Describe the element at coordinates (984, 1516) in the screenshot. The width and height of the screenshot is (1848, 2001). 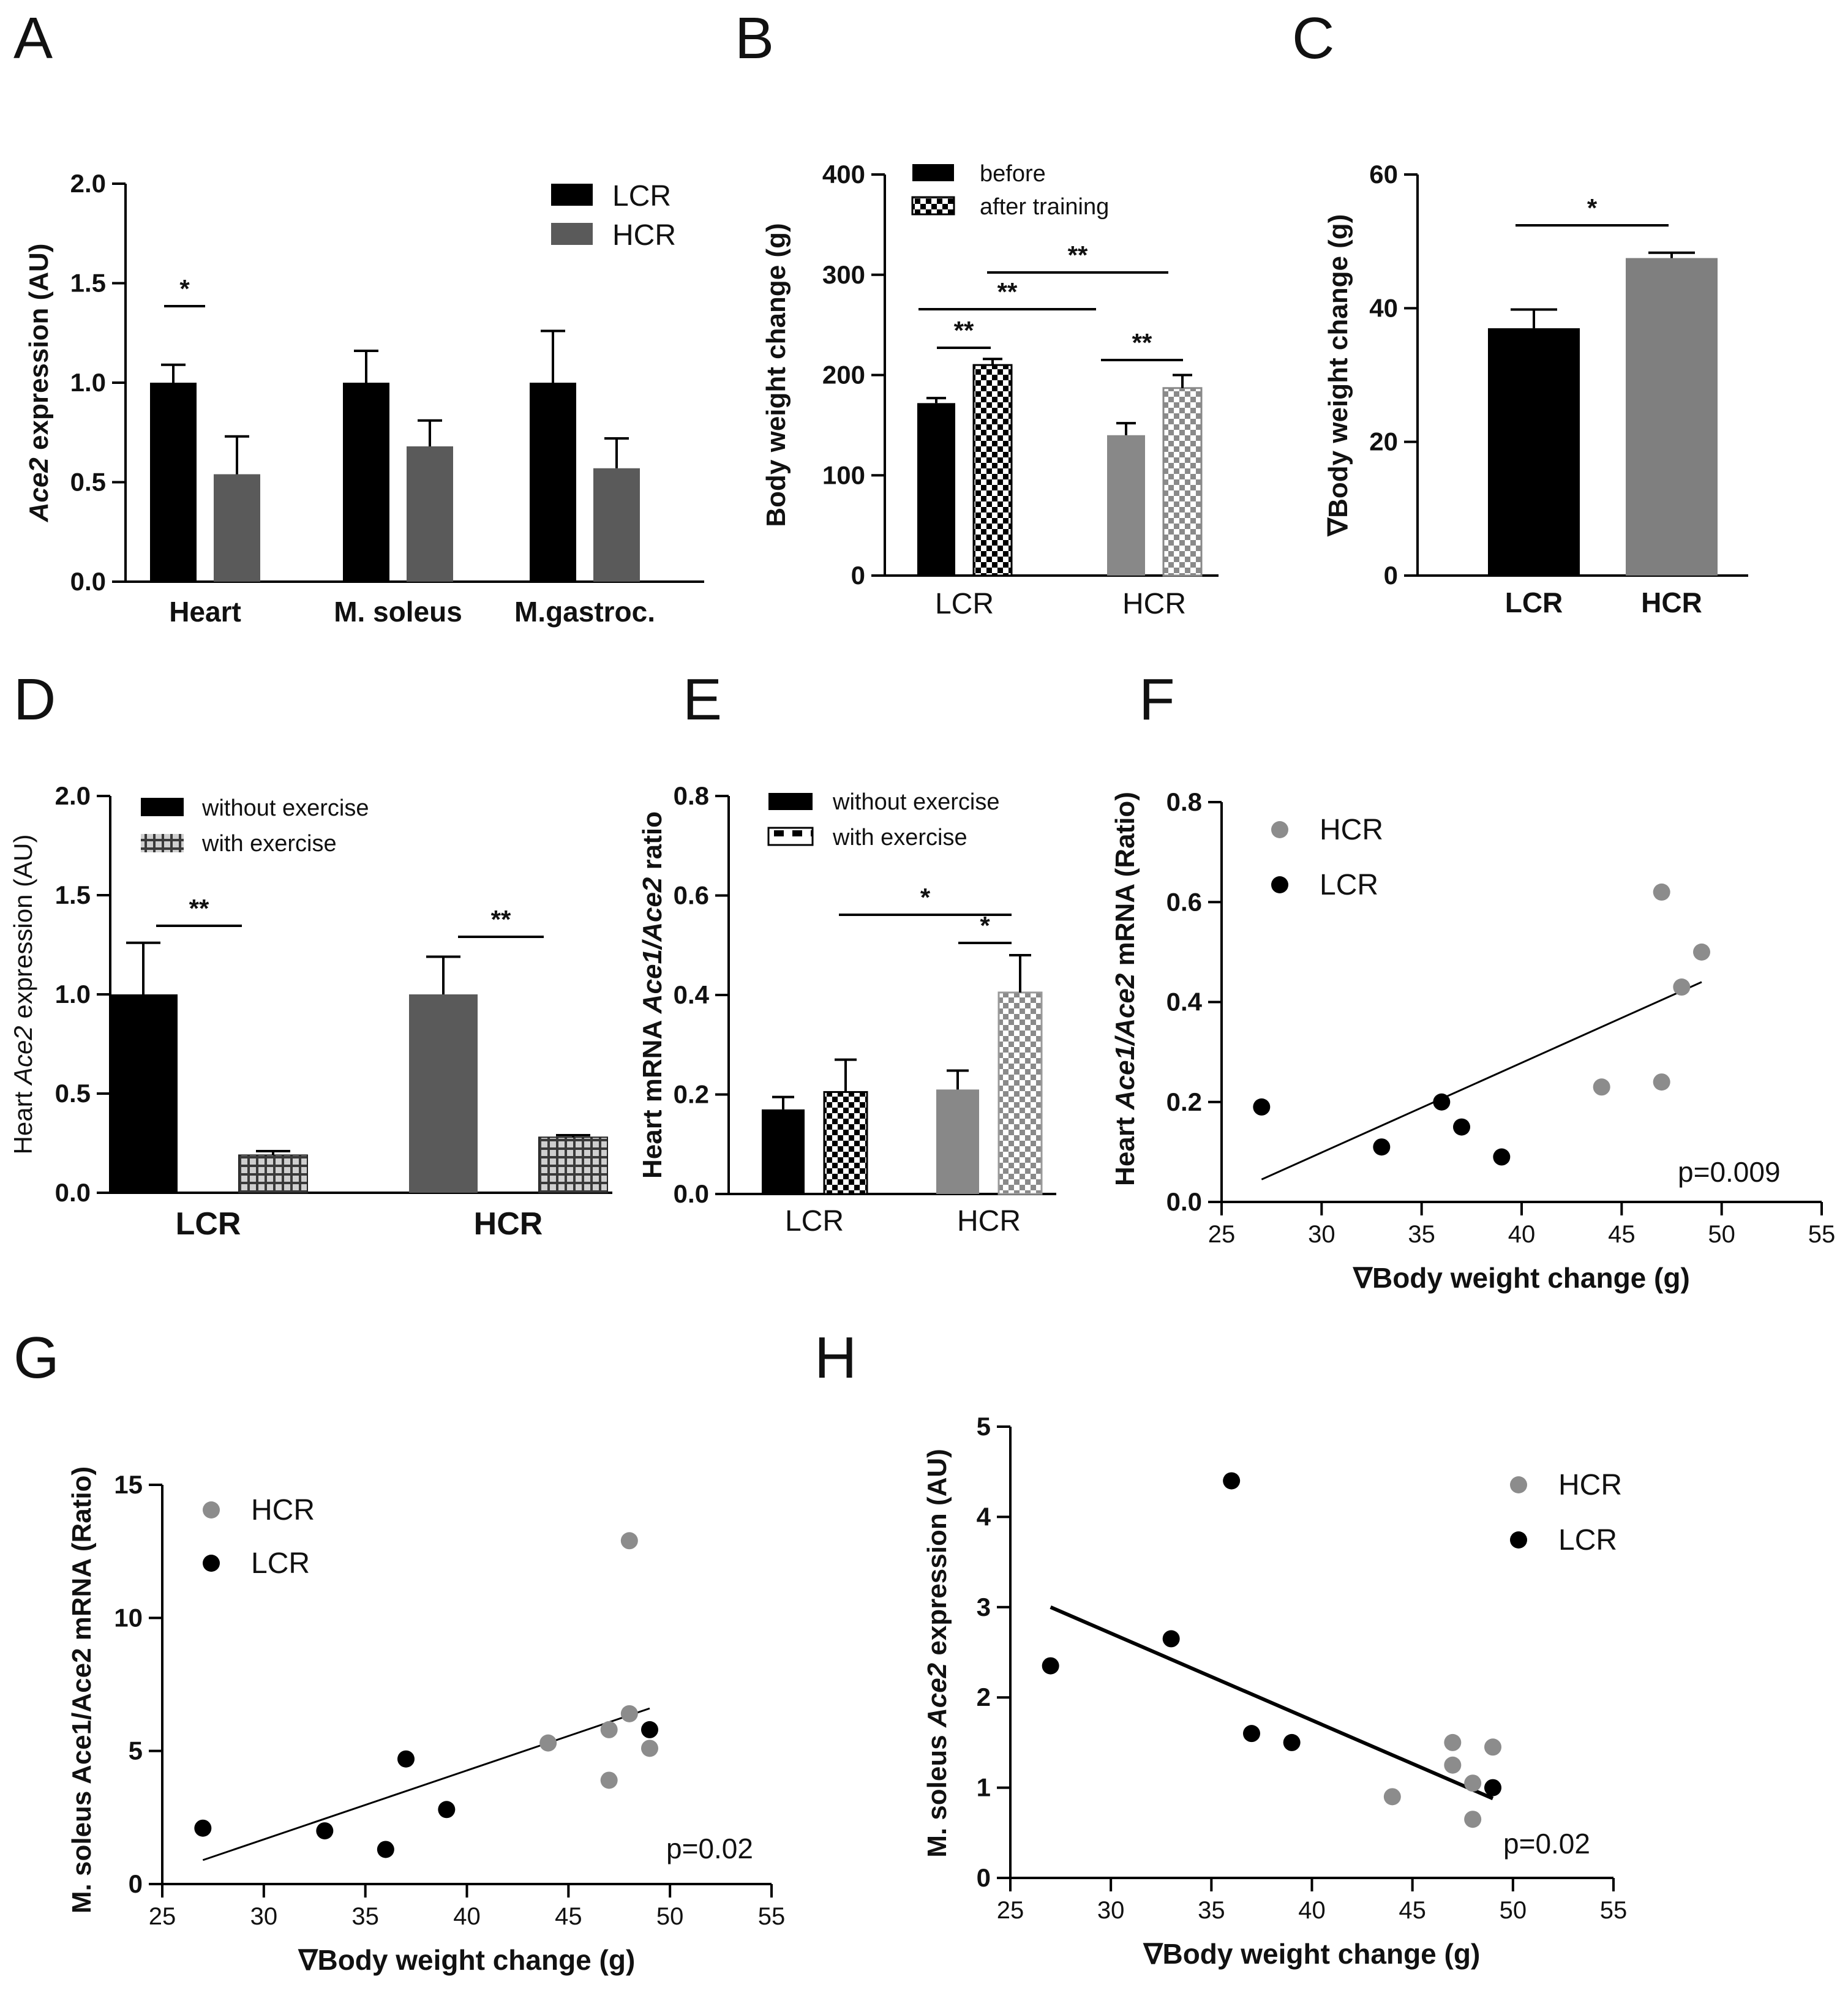
I see `y-tick-label: 4` at that location.